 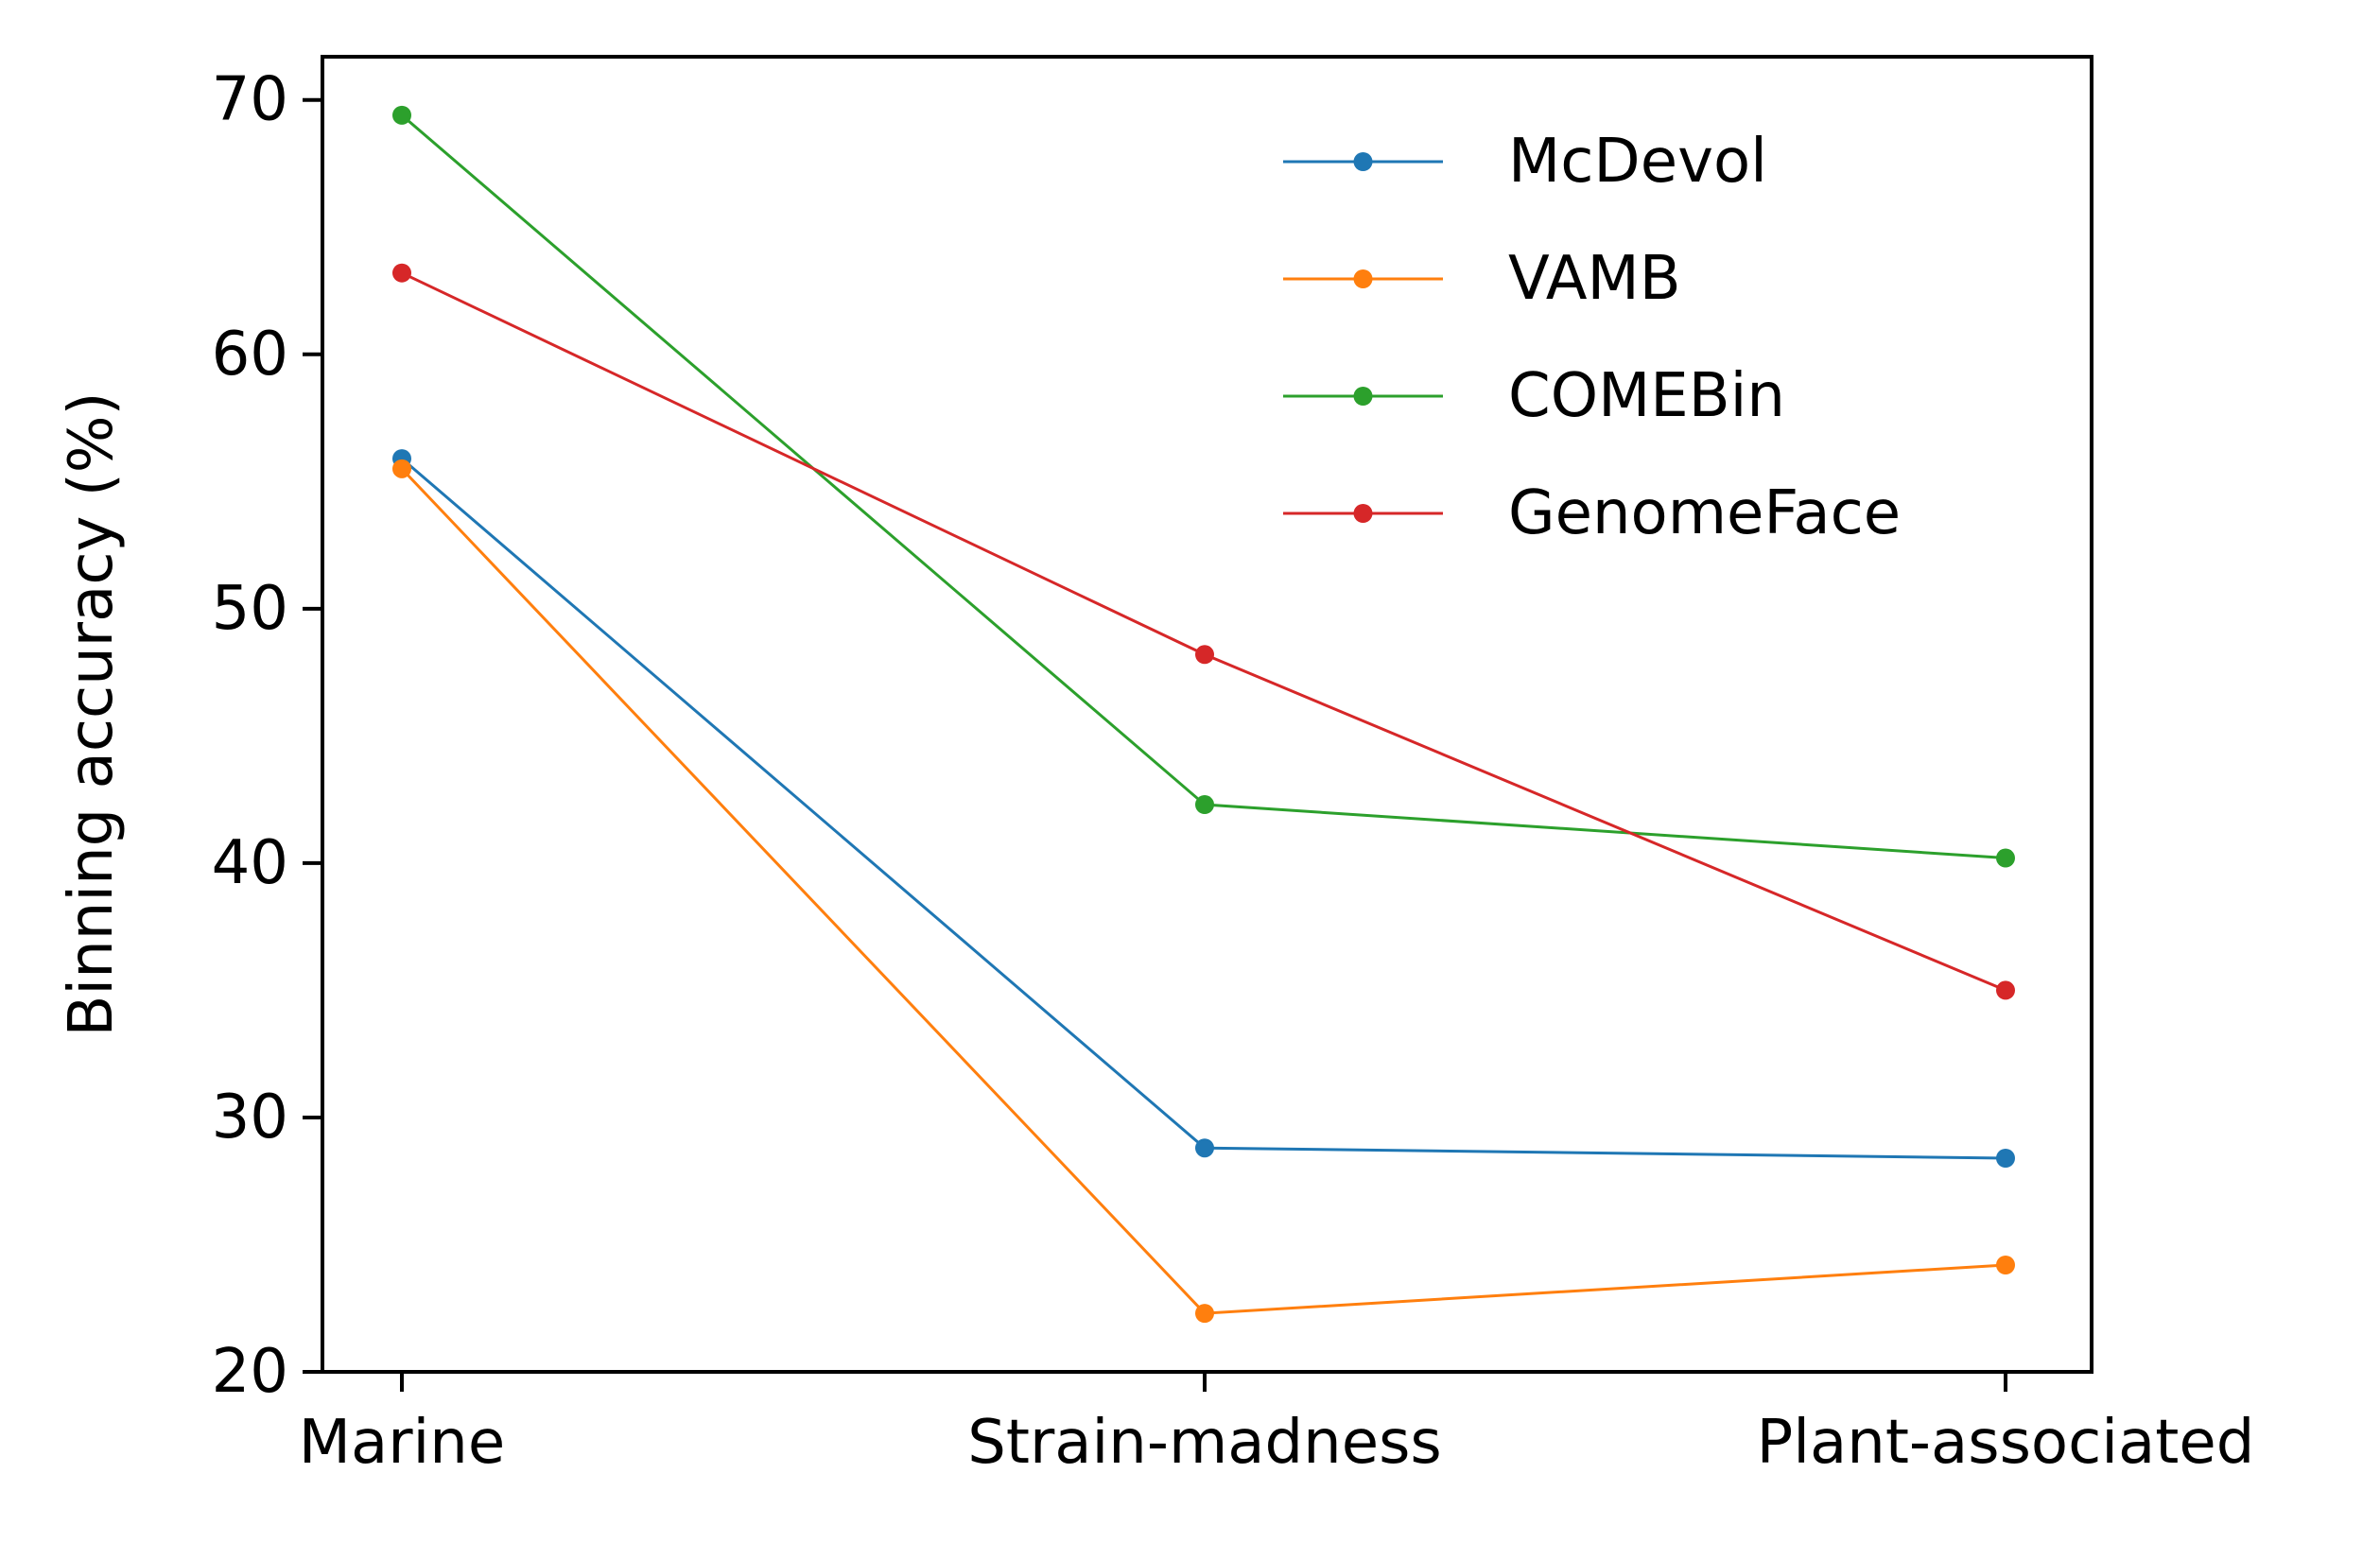 I want to click on y-tick-label-60: 60, so click(x=250, y=355).